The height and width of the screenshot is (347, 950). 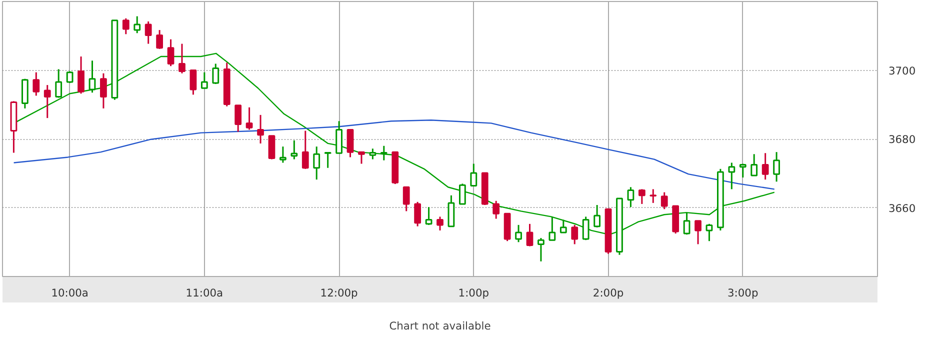 I want to click on x-tick-label: 10:00a, so click(x=69, y=293).